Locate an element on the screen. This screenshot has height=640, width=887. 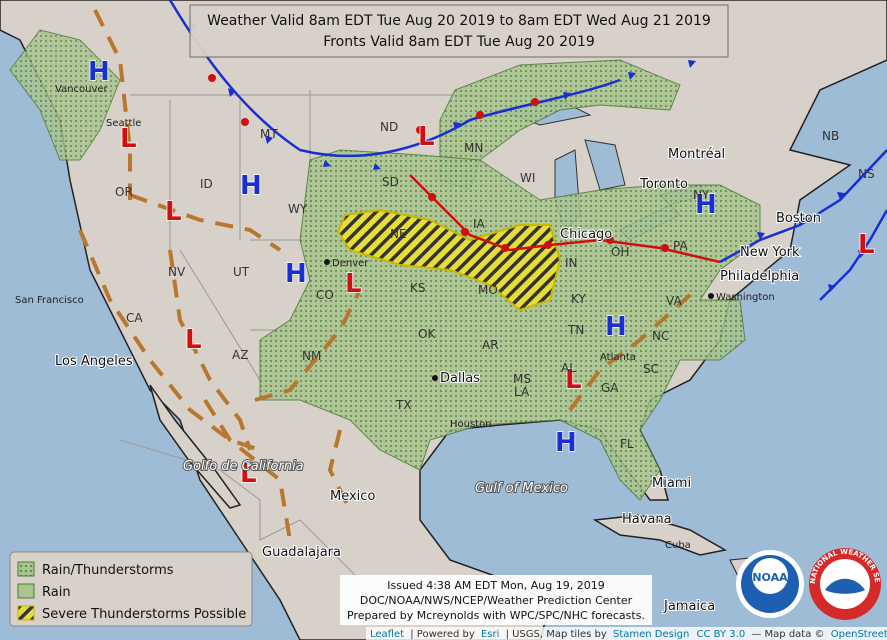
region-label: WI is located at coordinates (527, 178).